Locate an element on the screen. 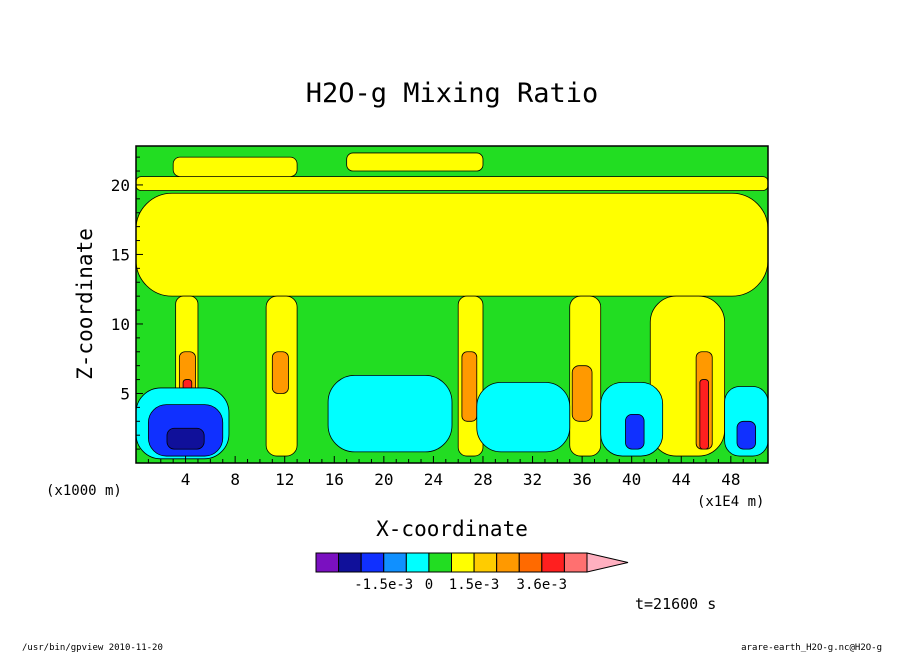 This screenshot has width=904, height=654. x-tick-label: 4 is located at coordinates (186, 479).